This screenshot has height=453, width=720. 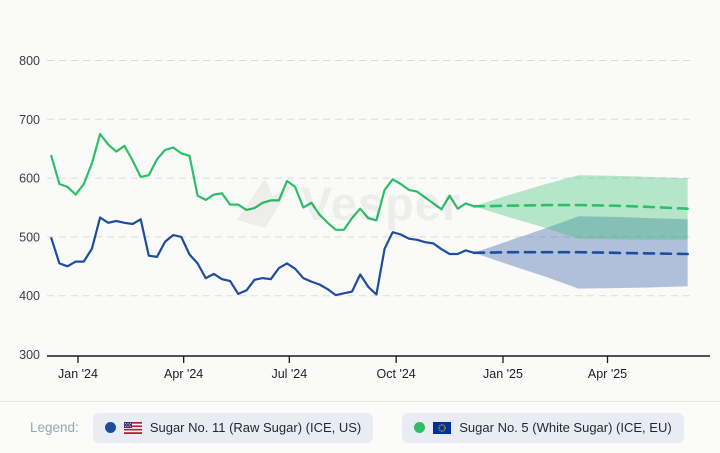 What do you see at coordinates (29, 355) in the screenshot?
I see `y-axis-label-300: 300` at bounding box center [29, 355].